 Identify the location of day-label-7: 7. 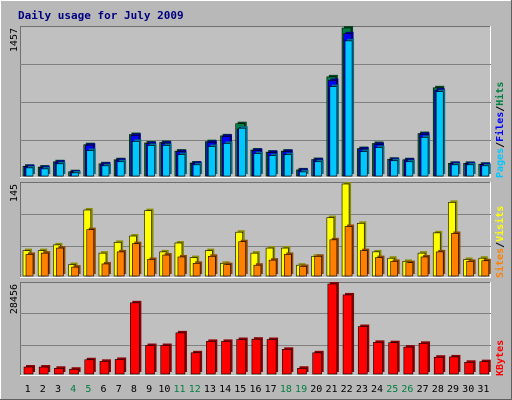
(119, 389).